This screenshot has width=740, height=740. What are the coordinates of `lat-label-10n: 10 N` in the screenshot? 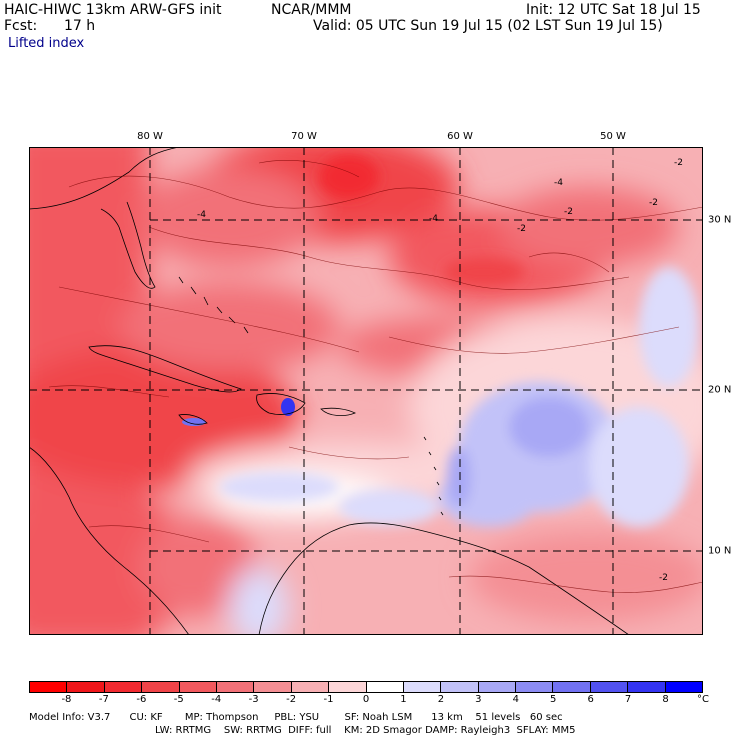 It's located at (720, 551).